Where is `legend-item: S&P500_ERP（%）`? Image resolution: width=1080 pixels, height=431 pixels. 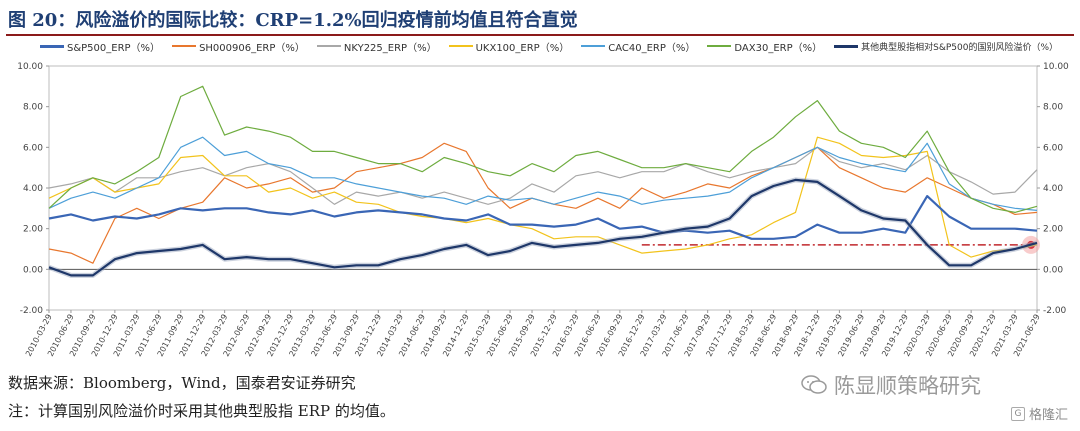 legend-item: S&P500_ERP（%） is located at coordinates (100, 46).